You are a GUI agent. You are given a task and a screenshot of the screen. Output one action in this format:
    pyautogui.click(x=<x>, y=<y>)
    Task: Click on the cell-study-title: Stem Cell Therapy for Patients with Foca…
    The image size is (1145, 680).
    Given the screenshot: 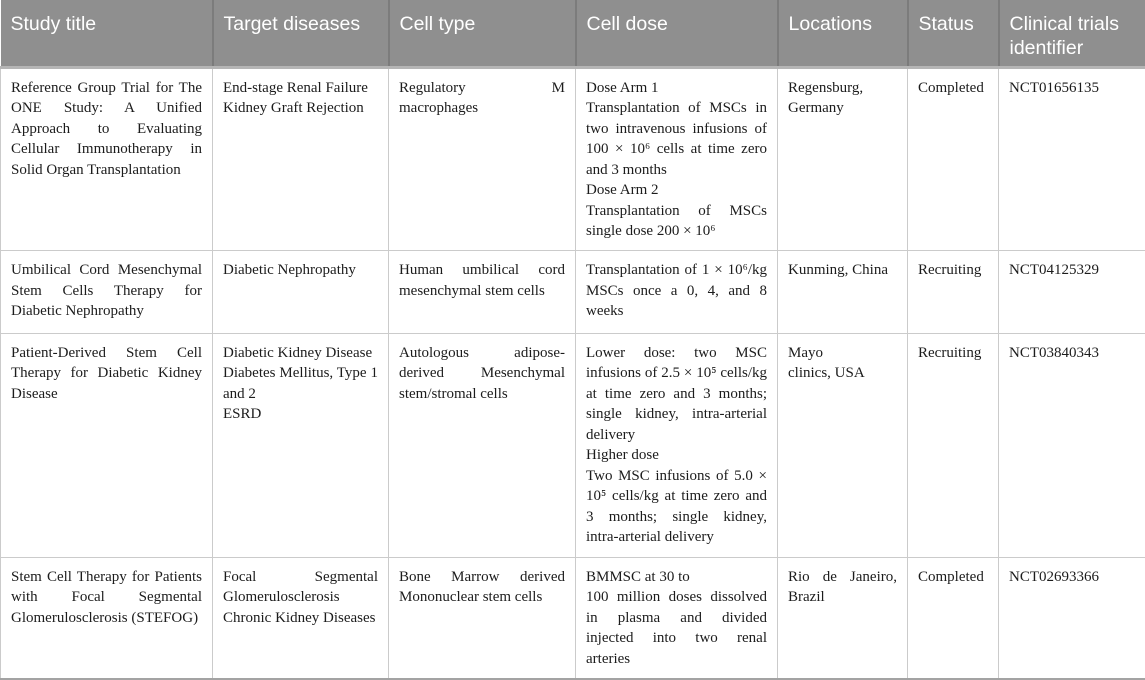 What is the action you would take?
    pyautogui.click(x=106, y=618)
    